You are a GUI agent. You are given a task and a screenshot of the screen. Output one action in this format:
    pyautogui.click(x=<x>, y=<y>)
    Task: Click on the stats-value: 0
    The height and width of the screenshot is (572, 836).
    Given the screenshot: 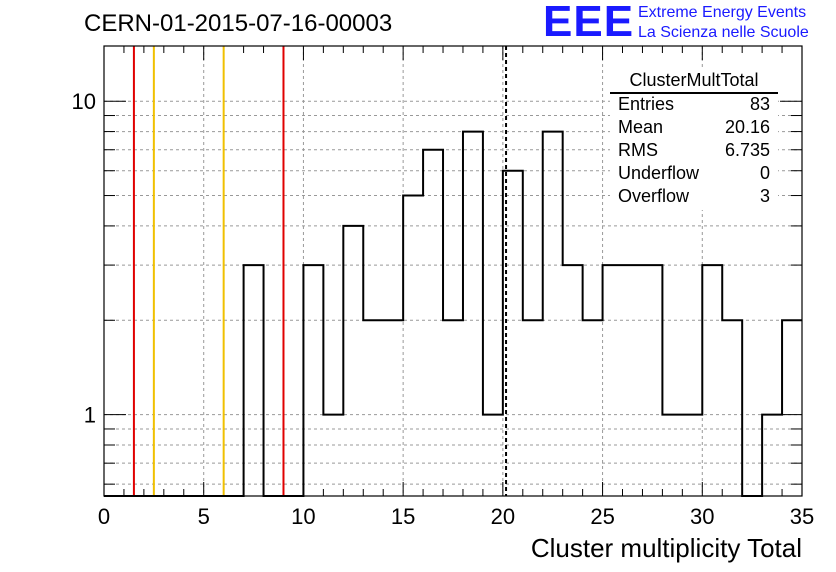 What is the action you would take?
    pyautogui.click(x=764, y=173)
    